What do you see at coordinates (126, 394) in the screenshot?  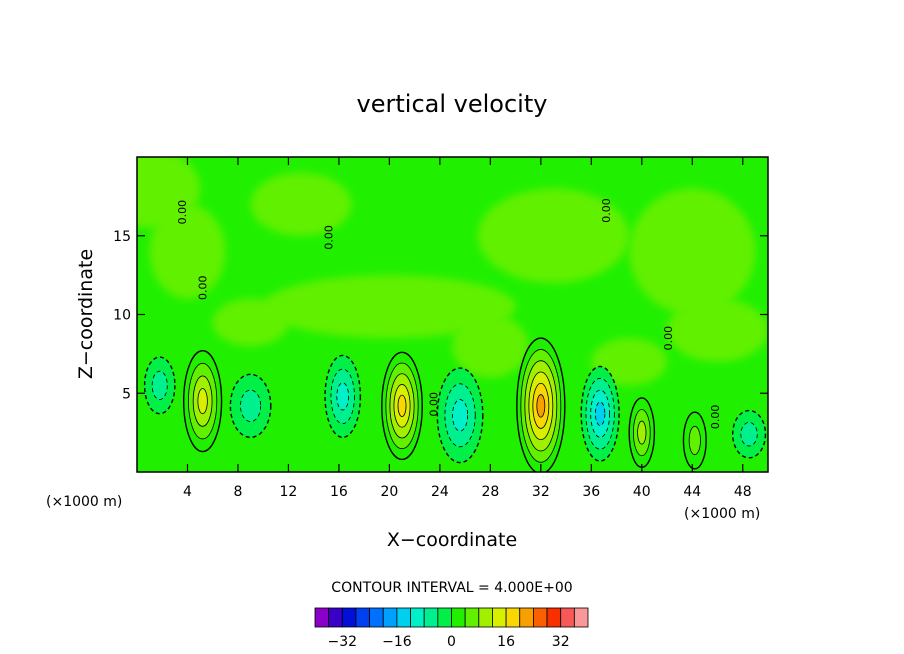 I see `y-tick-label: 5` at bounding box center [126, 394].